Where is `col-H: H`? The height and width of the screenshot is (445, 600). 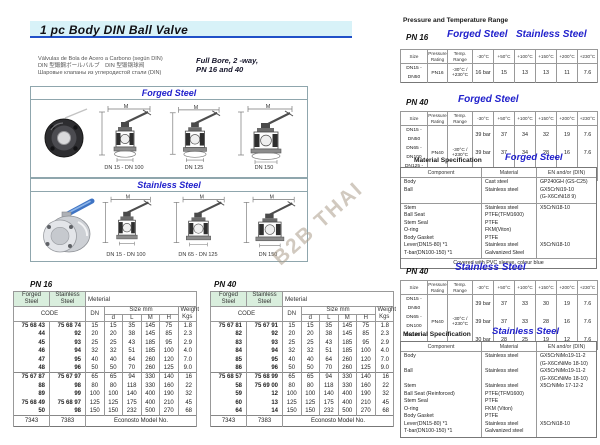
col-H: H is located at coordinates (366, 317).